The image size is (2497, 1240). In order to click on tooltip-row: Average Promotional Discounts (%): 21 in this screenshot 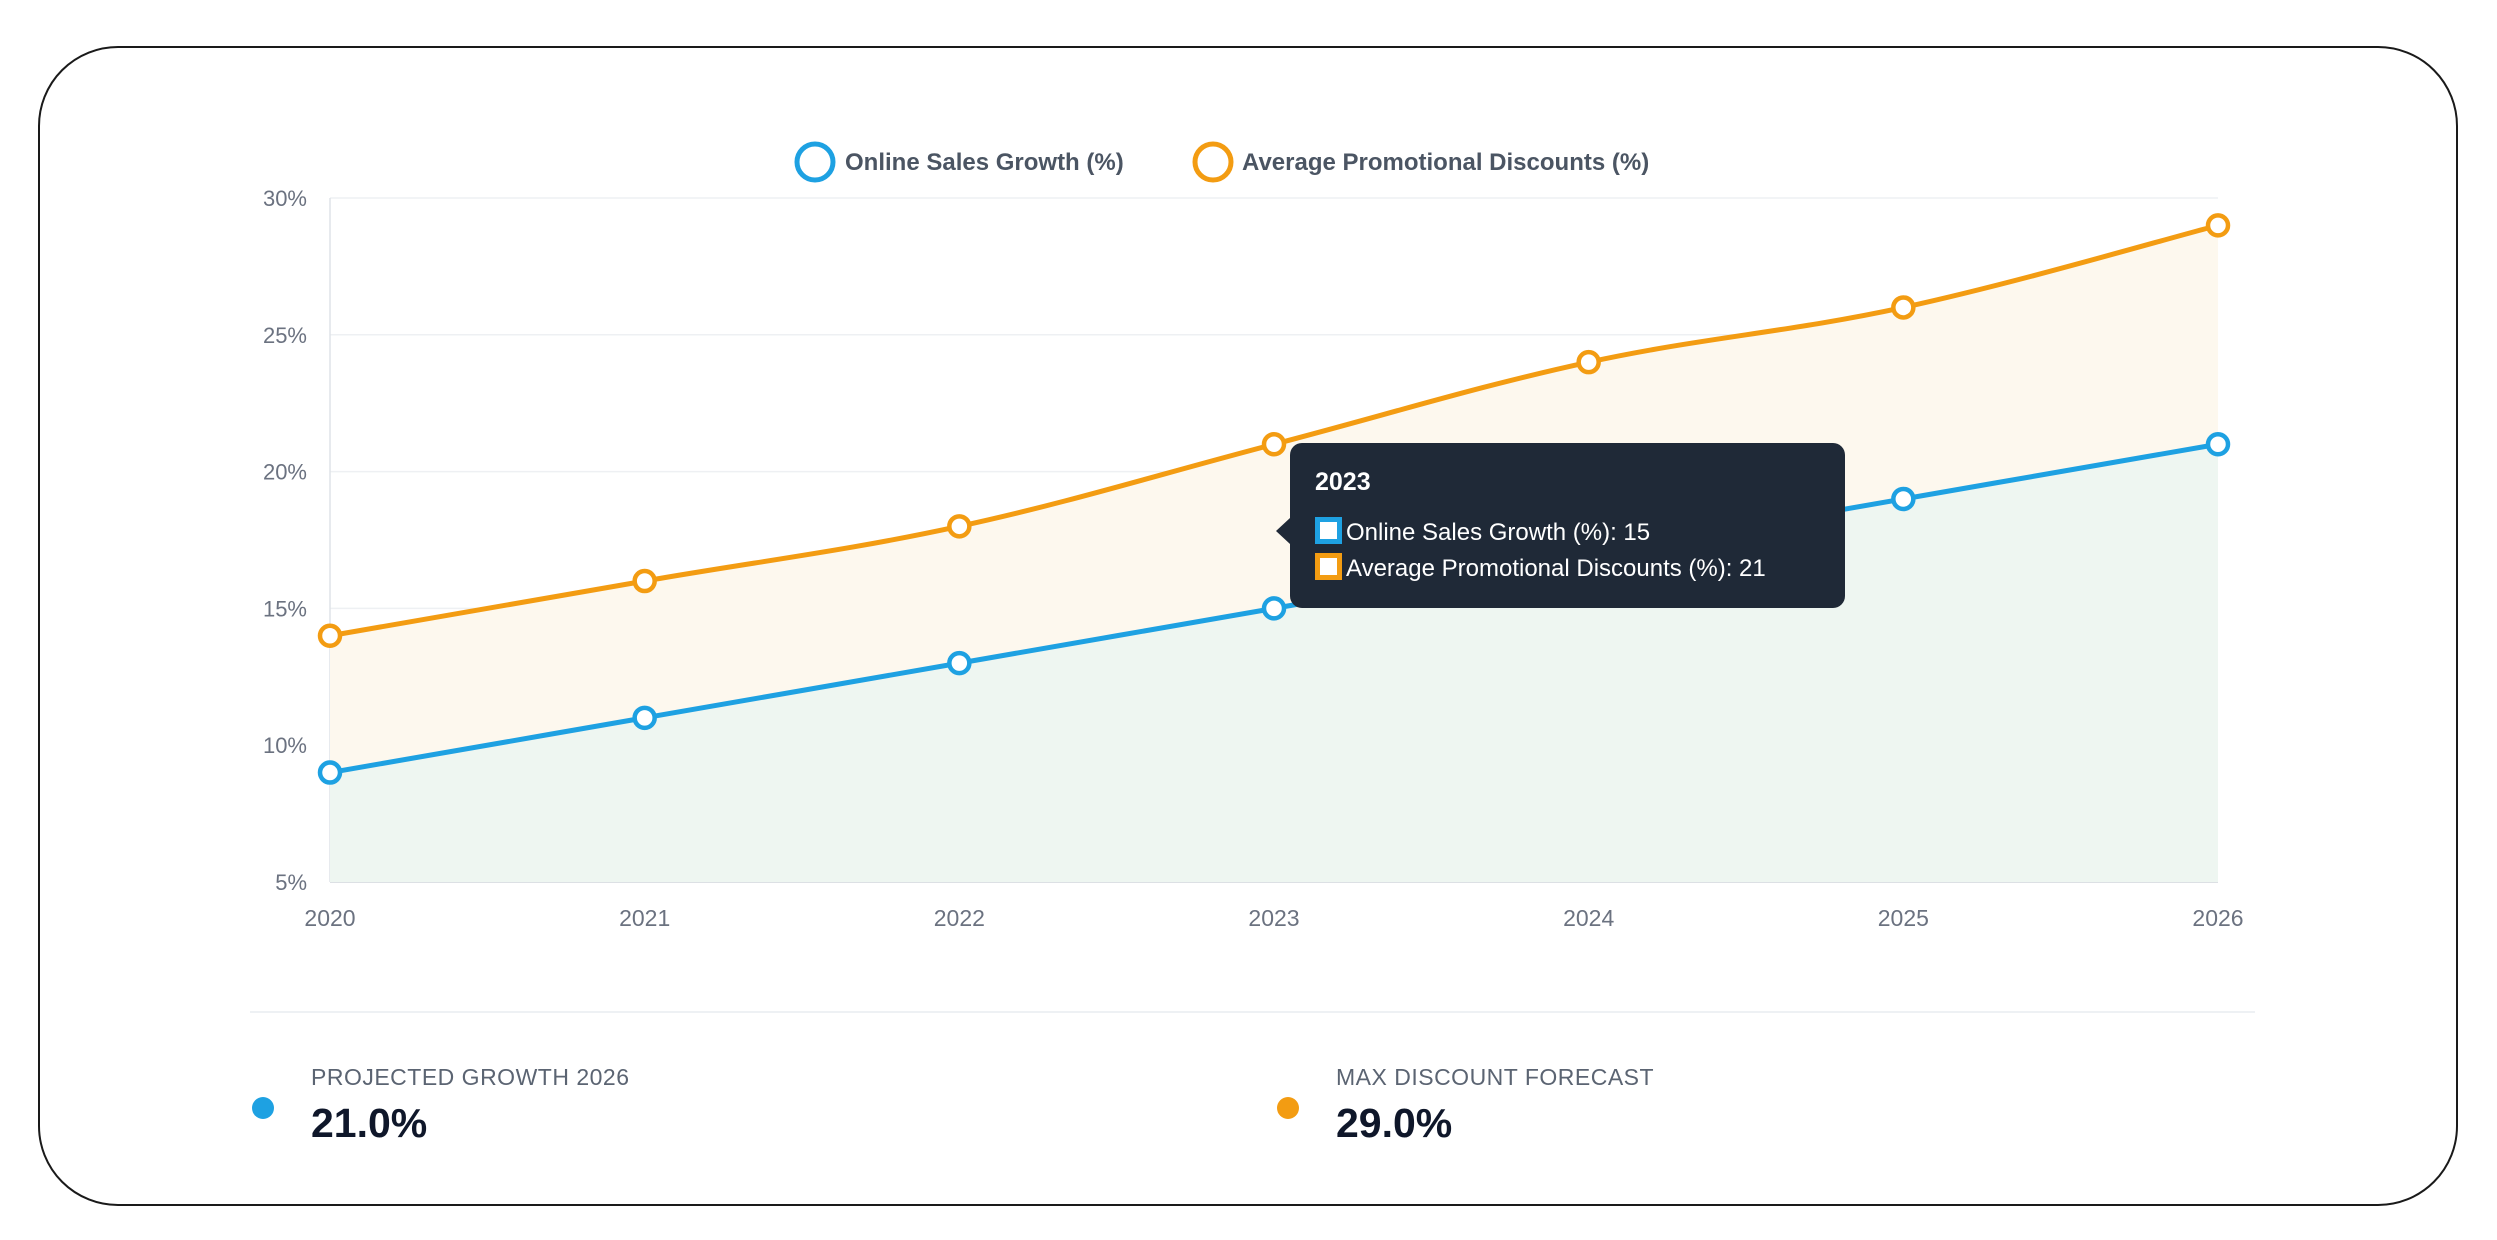, I will do `click(1556, 568)`.